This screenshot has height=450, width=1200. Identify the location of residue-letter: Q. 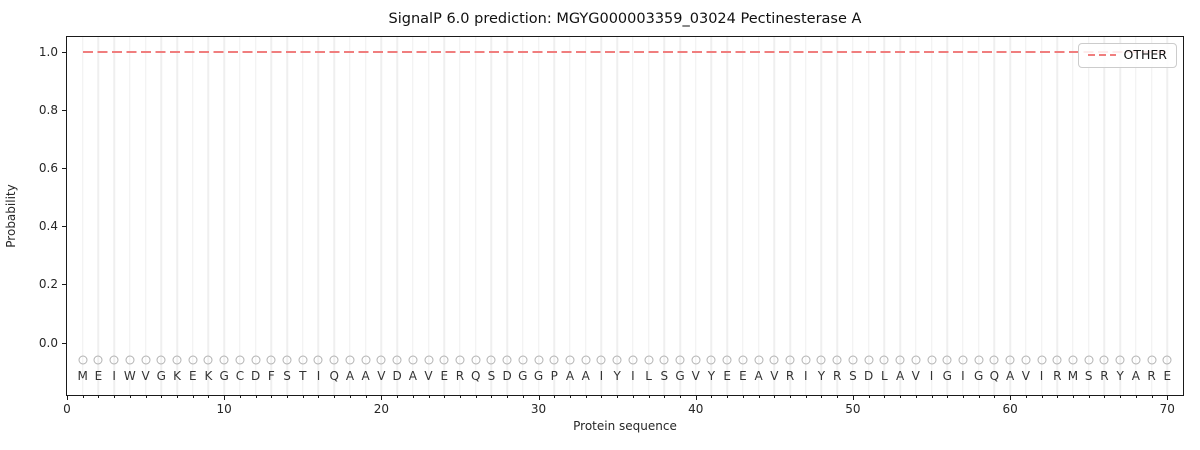
(475, 376).